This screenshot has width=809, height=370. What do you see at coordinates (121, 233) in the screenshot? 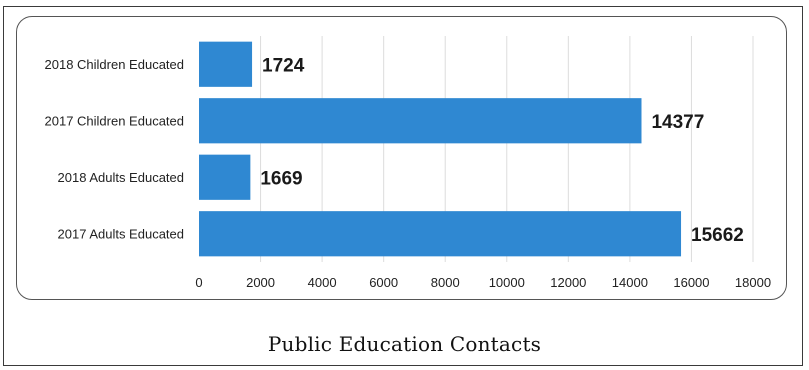
I see `category-label: 2017 Adults Educated` at bounding box center [121, 233].